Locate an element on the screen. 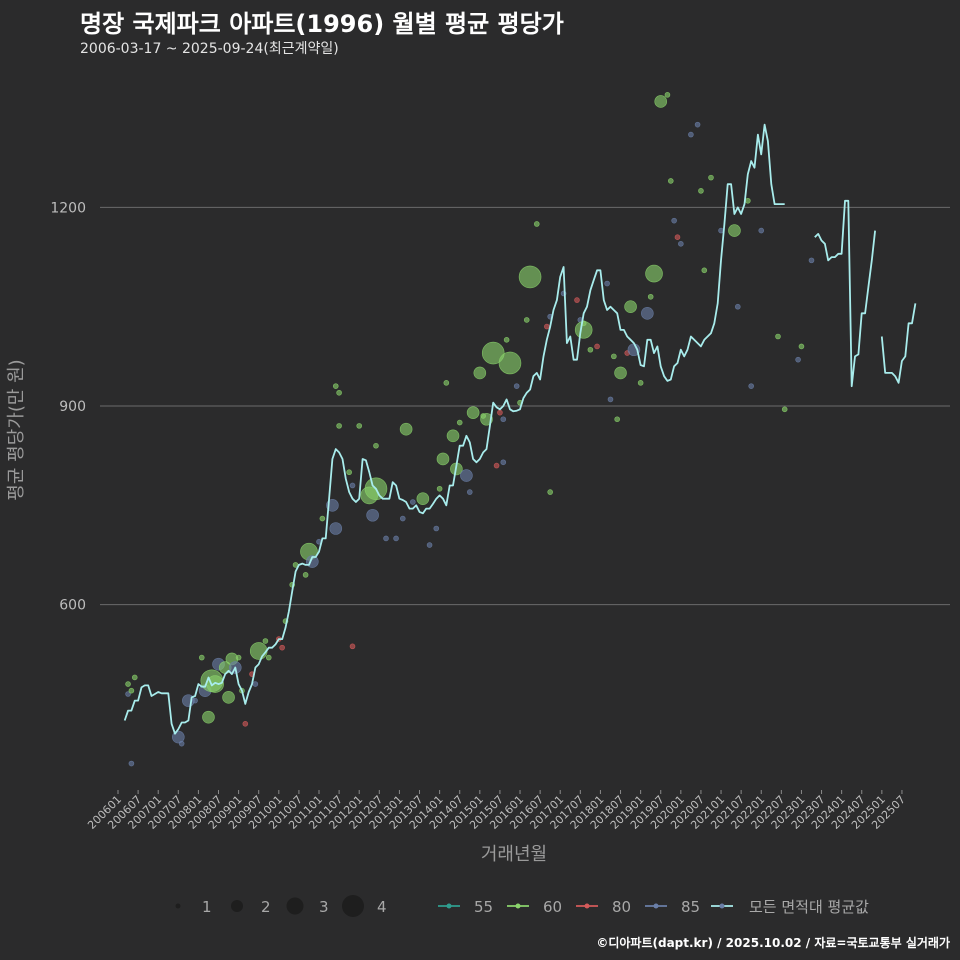  legend-size-label: 3 is located at coordinates (324, 907).